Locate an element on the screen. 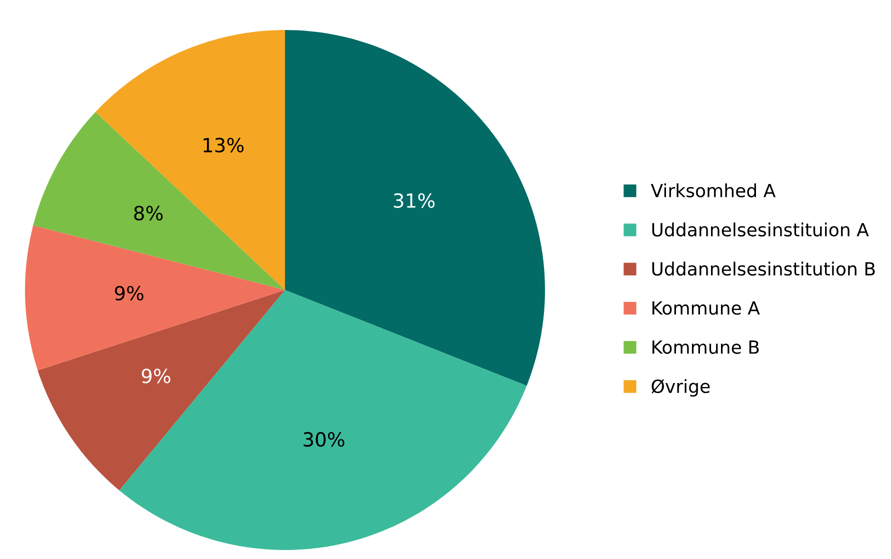 The width and height of the screenshot is (891, 559). pie-slice is located at coordinates (155, 297).